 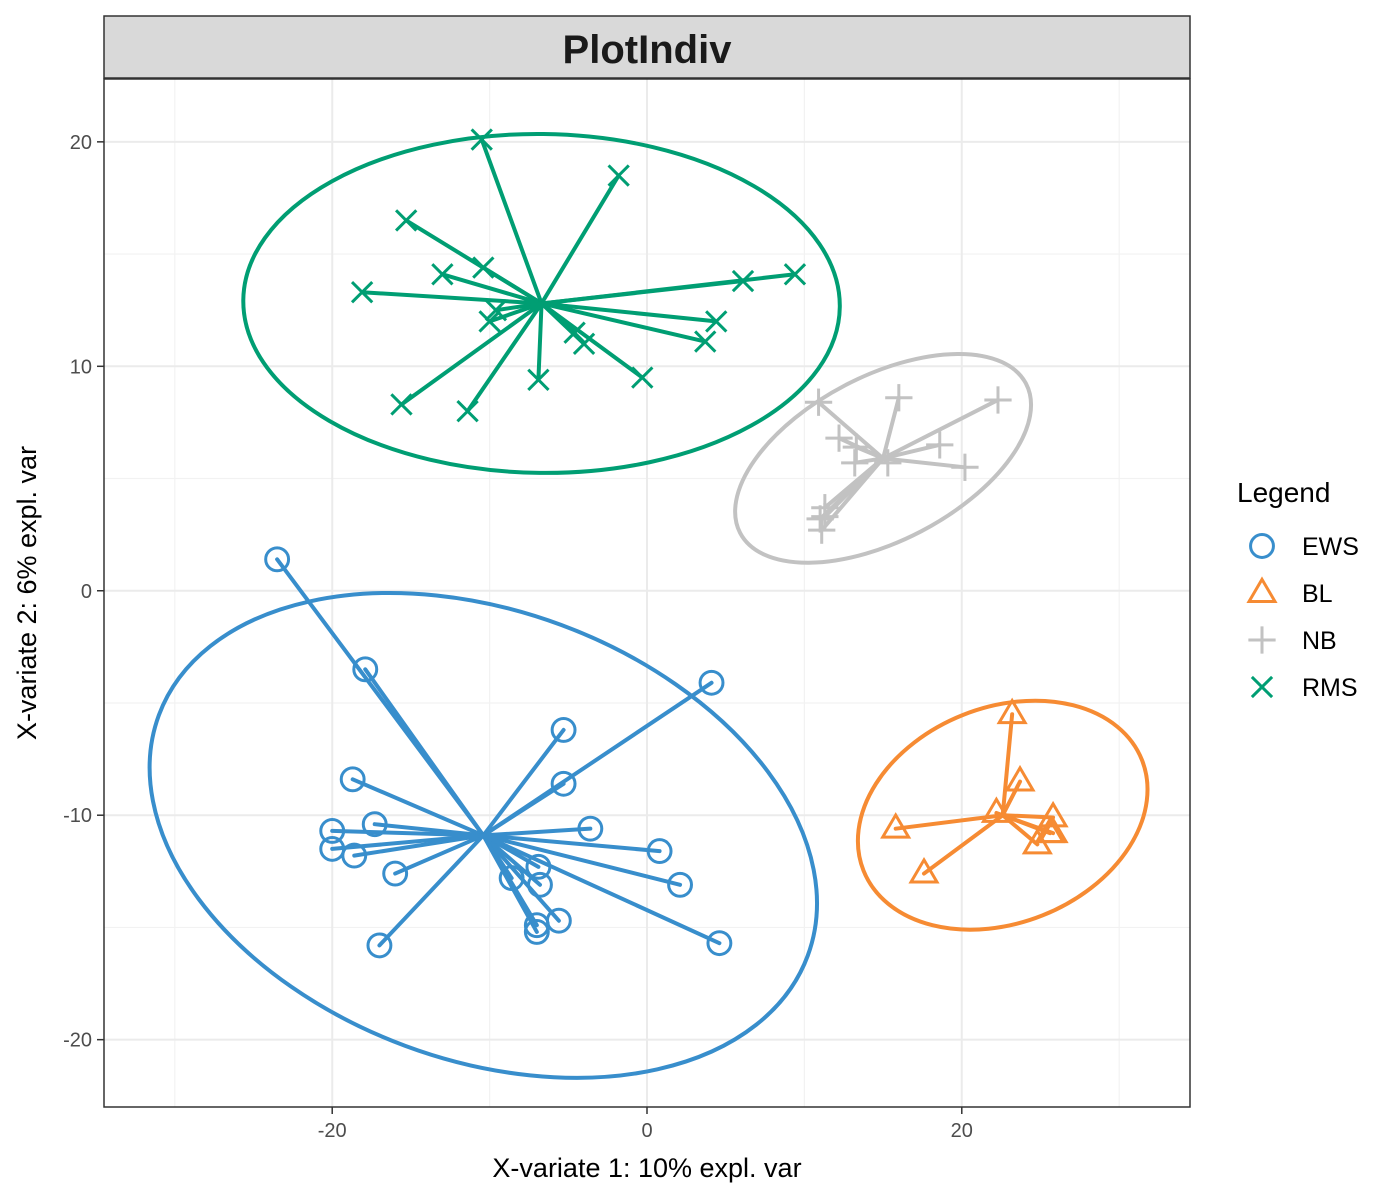 What do you see at coordinates (1330, 547) in the screenshot?
I see `legend-label: EWS` at bounding box center [1330, 547].